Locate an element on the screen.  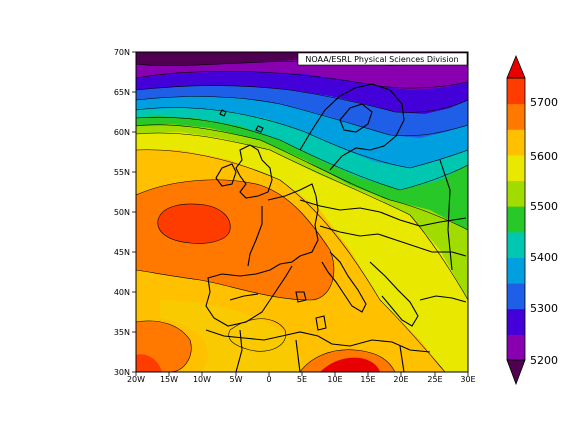
credit-text: NOAA/ESRL Physical Sciences Division is located at coordinates (381, 59).